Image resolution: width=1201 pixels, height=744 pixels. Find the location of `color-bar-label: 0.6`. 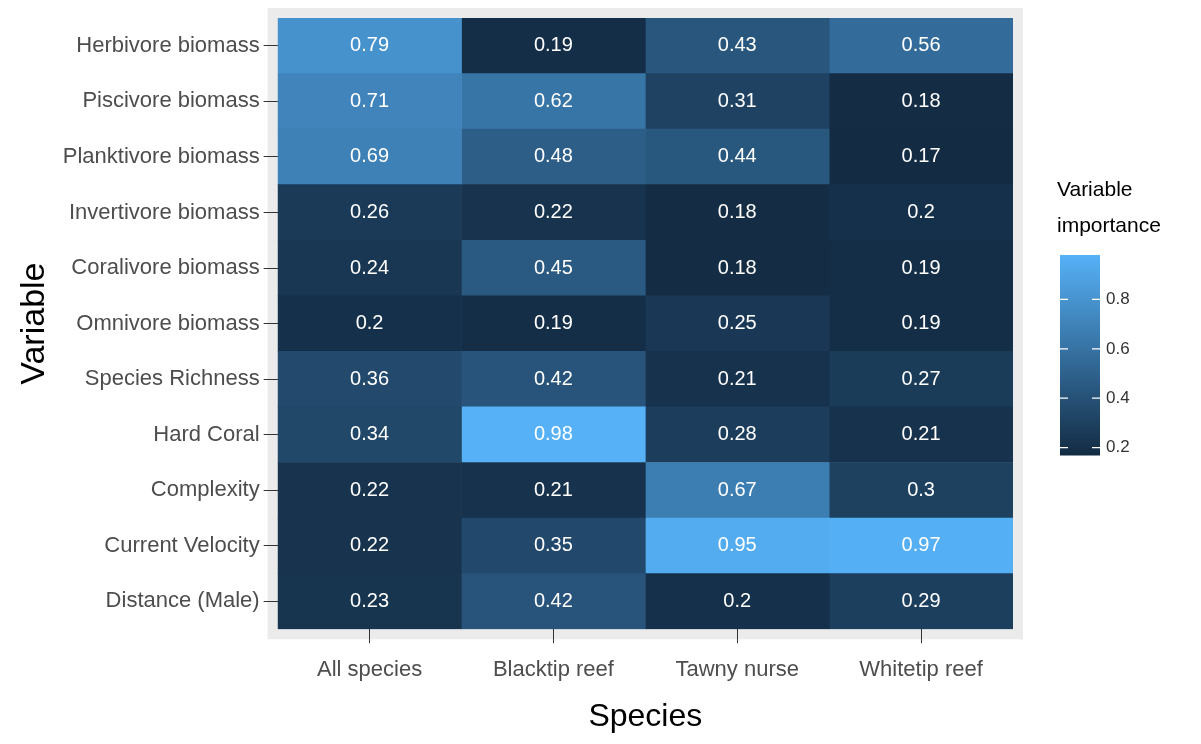

color-bar-label: 0.6 is located at coordinates (1118, 348).